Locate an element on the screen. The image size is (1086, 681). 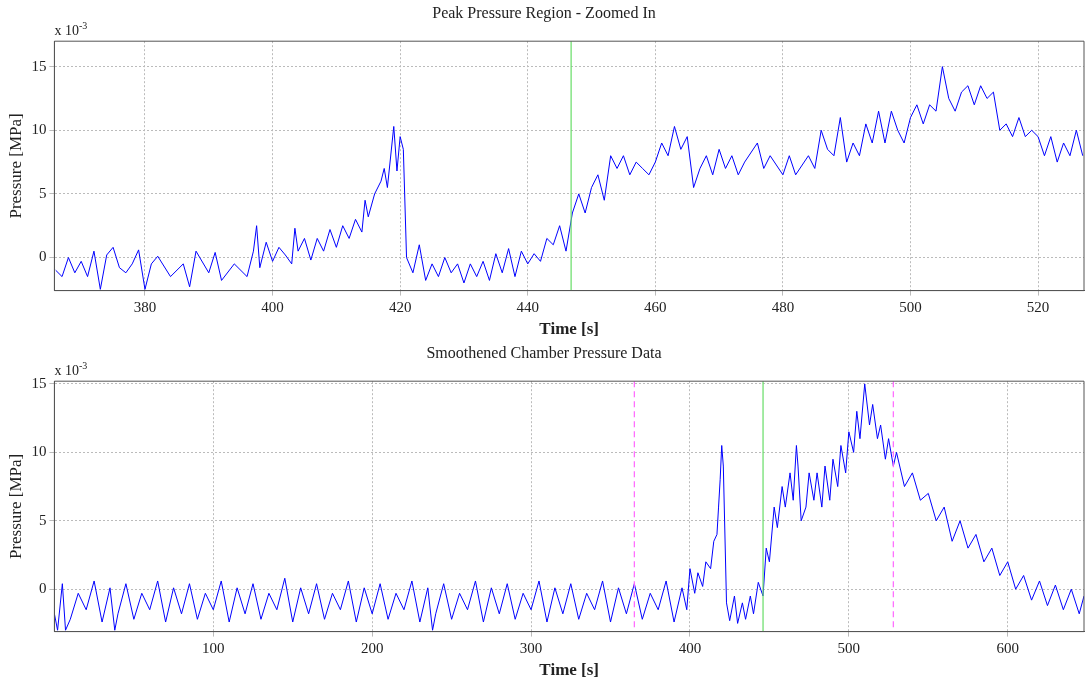
x-tick-label: 520 is located at coordinates (1038, 306).